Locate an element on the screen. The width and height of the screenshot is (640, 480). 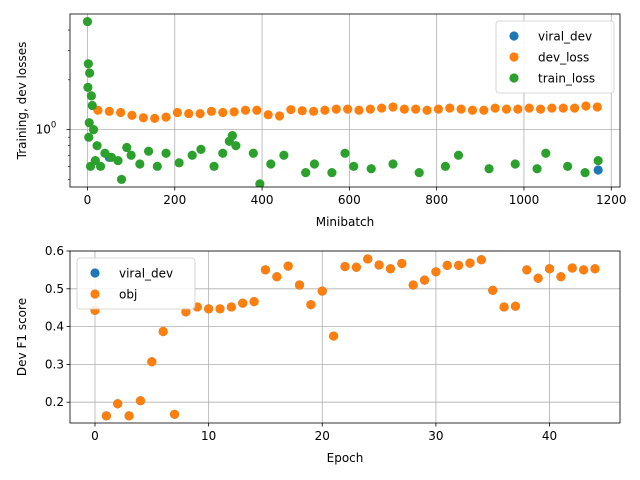
f1-ytick-label: 0.5 is located at coordinates (54, 289).